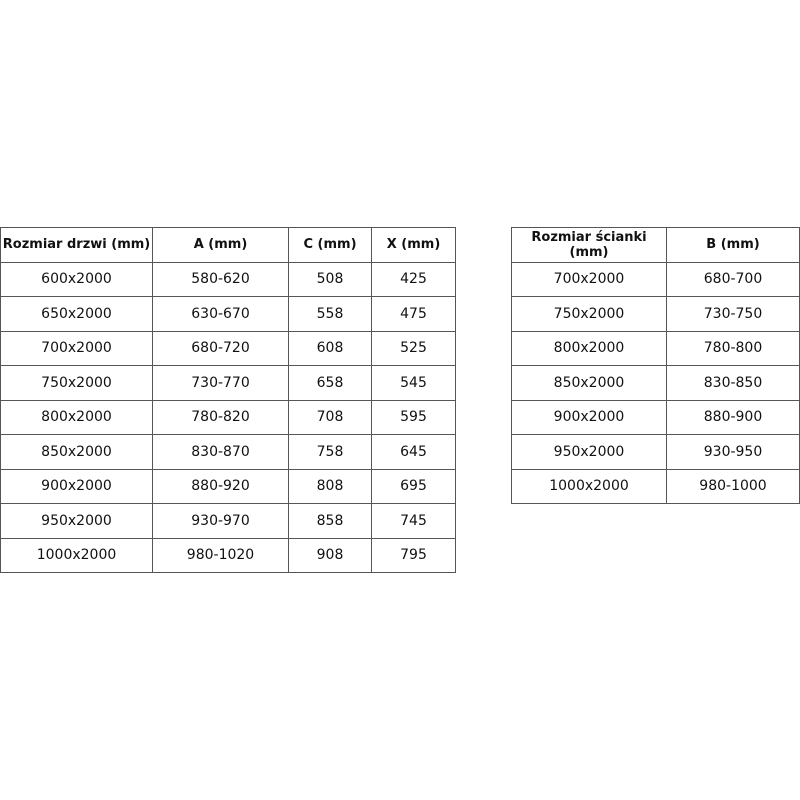 This screenshot has width=800, height=800. What do you see at coordinates (413, 555) in the screenshot?
I see `table-cell: 795` at bounding box center [413, 555].